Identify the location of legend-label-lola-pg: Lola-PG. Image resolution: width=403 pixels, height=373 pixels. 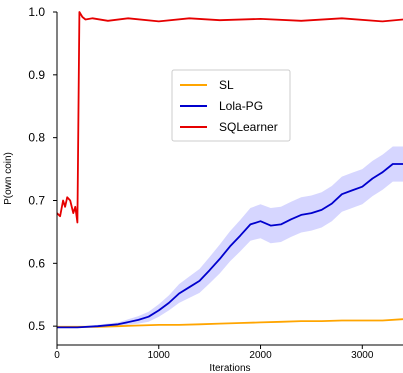
(241, 106).